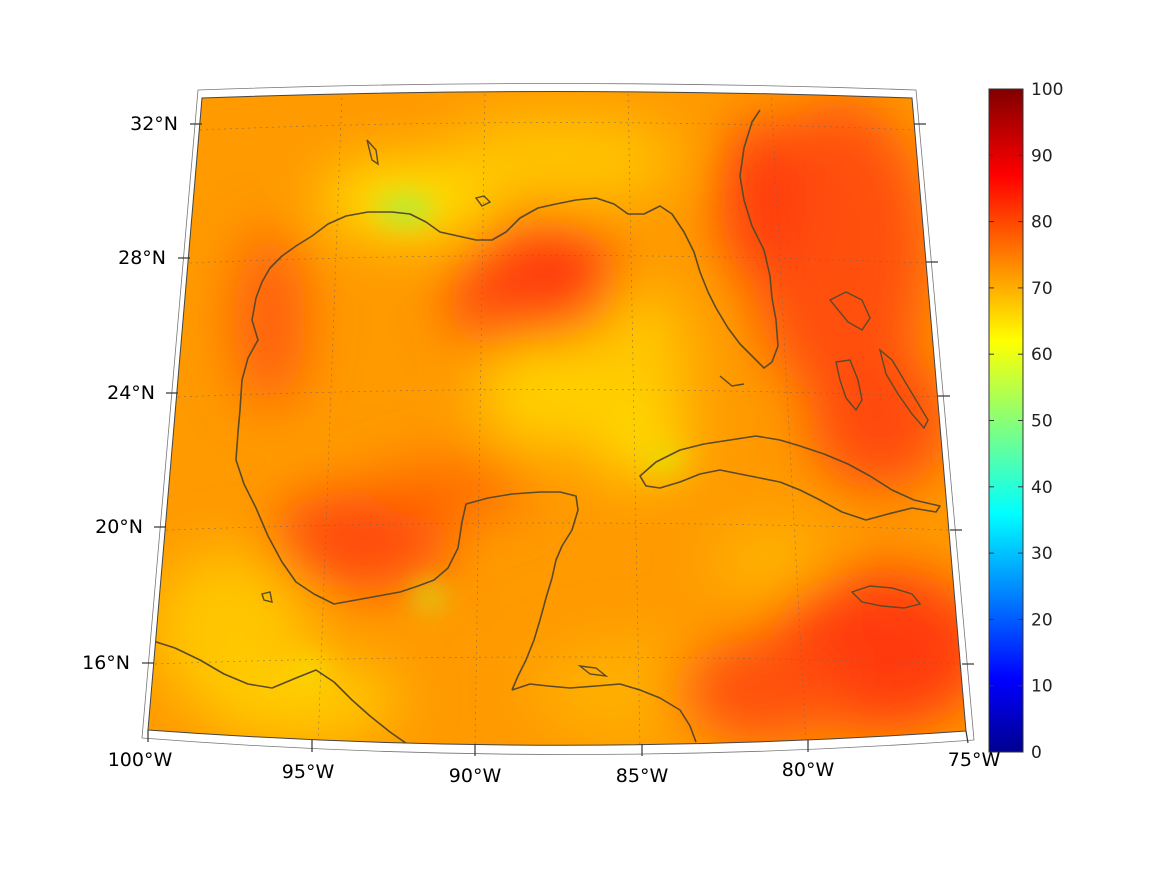 Image resolution: width=1167 pixels, height=875 pixels. I want to click on lon-label-95: 95°W, so click(308, 772).